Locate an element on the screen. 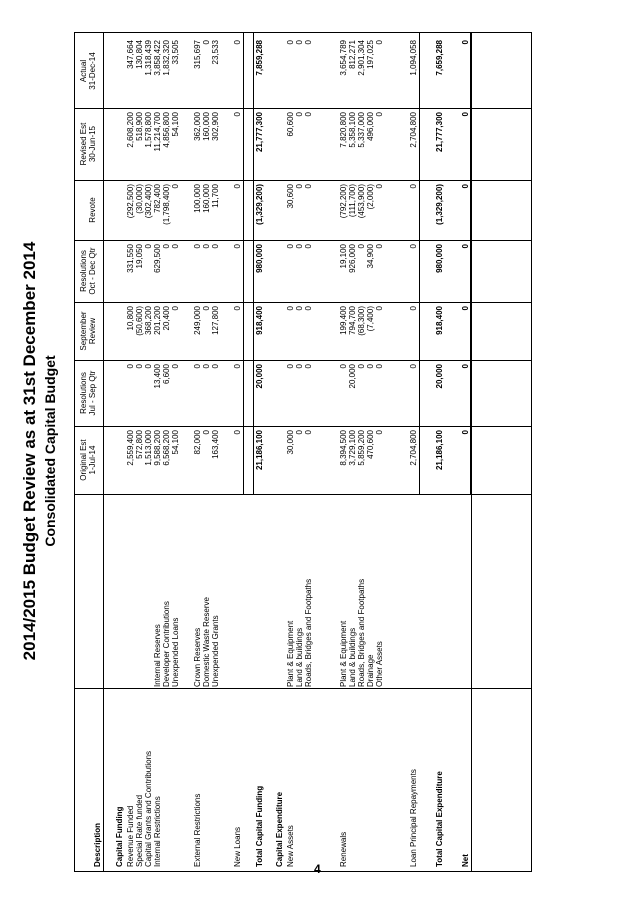  row-description: Special Rate funded is located at coordinates (139, 830).